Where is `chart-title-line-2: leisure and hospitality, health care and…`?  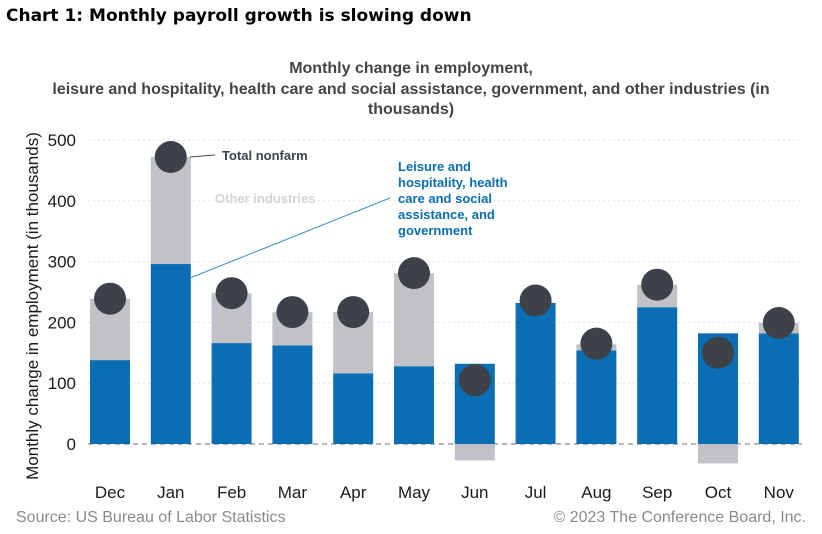
chart-title-line-2: leisure and hospitality, health care and… is located at coordinates (411, 89).